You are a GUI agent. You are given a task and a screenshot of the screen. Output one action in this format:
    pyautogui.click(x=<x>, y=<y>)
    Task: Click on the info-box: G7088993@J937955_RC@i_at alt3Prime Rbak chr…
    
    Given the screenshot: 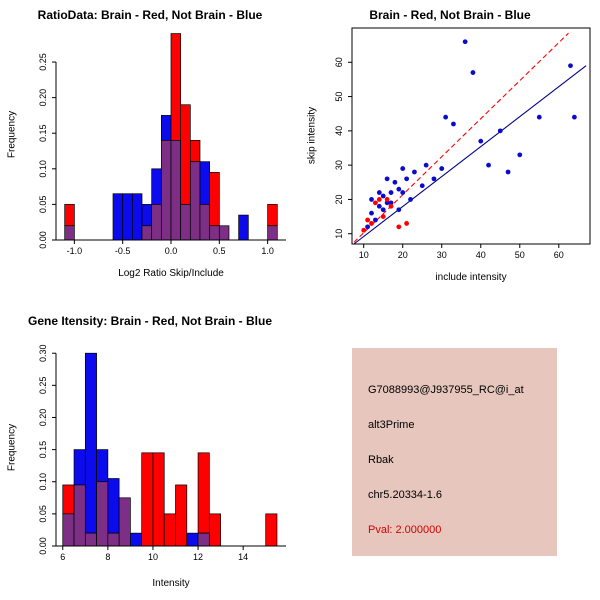 What is the action you would take?
    pyautogui.click(x=454, y=452)
    